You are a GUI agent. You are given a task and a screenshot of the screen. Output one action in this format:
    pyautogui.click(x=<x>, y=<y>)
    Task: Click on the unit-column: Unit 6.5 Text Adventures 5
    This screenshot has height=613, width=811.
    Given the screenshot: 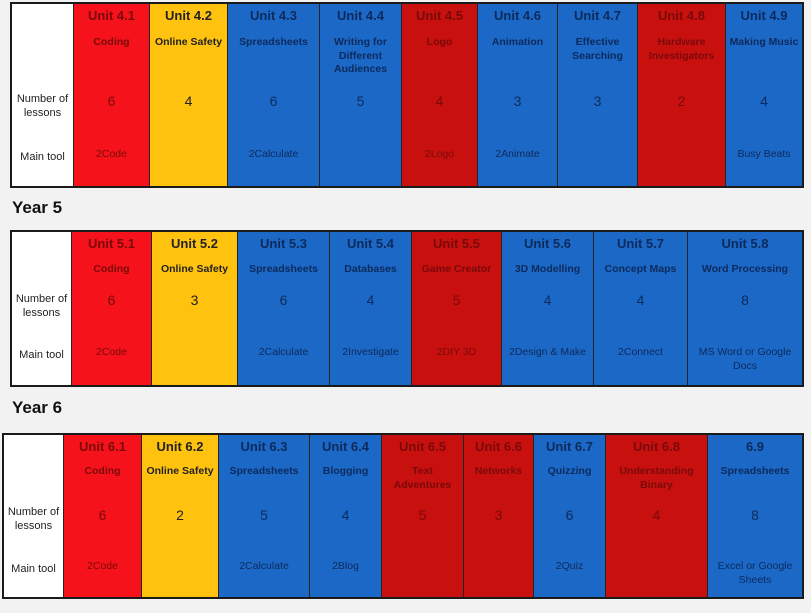 What is the action you would take?
    pyautogui.click(x=423, y=516)
    